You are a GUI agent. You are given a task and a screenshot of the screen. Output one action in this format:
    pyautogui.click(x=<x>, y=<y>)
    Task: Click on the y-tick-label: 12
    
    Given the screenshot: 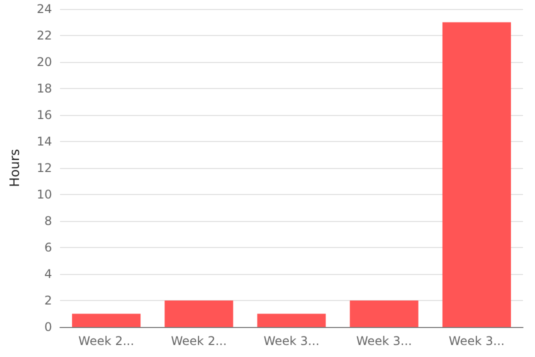 What is the action you would take?
    pyautogui.click(x=44, y=168)
    